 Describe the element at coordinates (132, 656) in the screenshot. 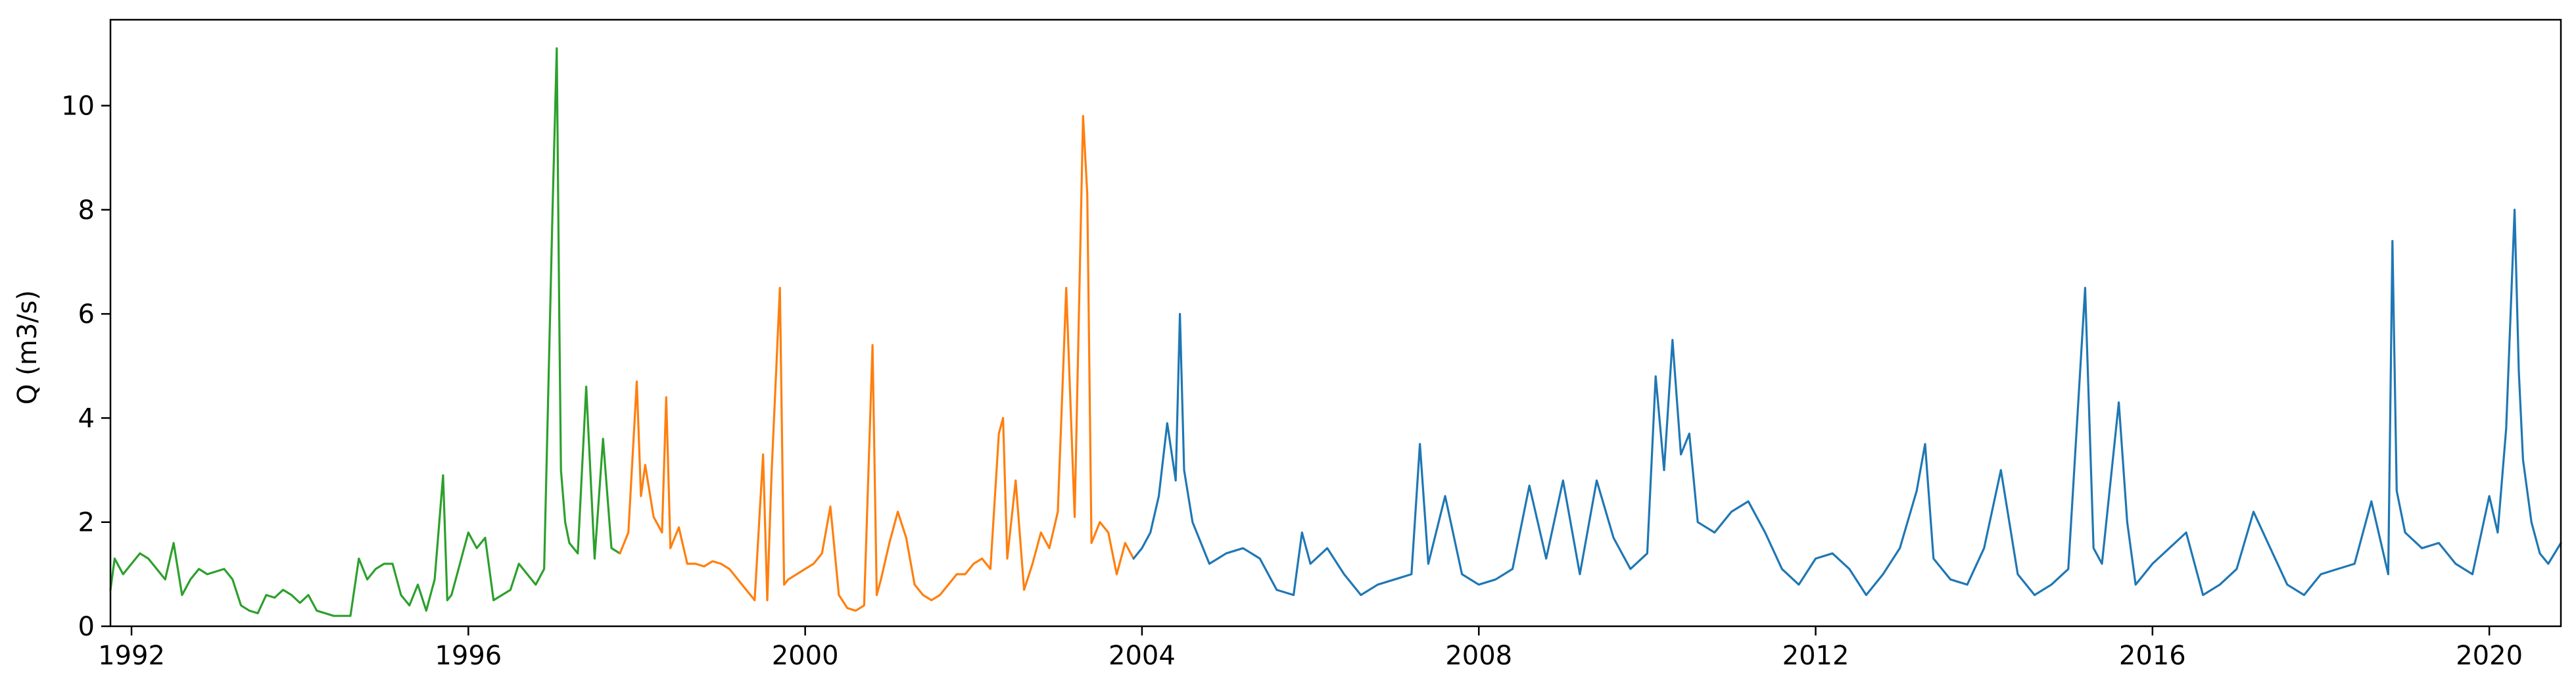

I see `x-tick-label-1992: 1992` at that location.